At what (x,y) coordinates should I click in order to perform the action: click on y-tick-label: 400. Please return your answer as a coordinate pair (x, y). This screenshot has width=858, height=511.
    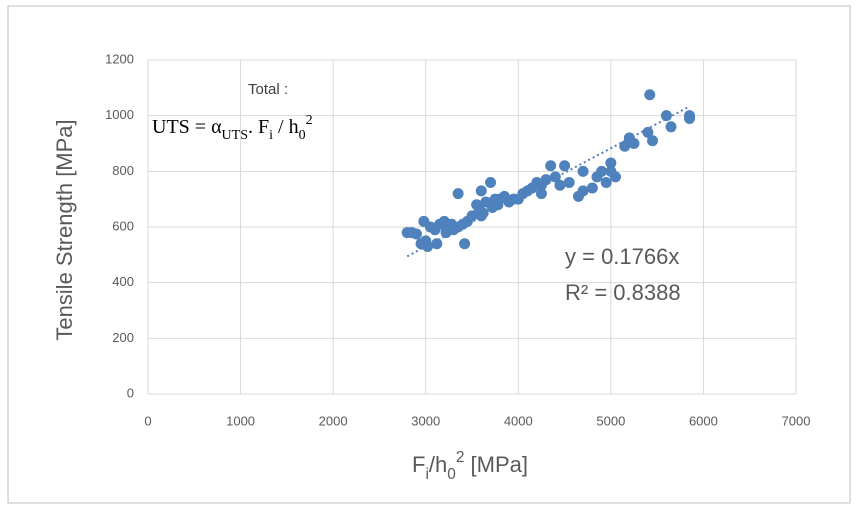
    Looking at the image, I should click on (123, 281).